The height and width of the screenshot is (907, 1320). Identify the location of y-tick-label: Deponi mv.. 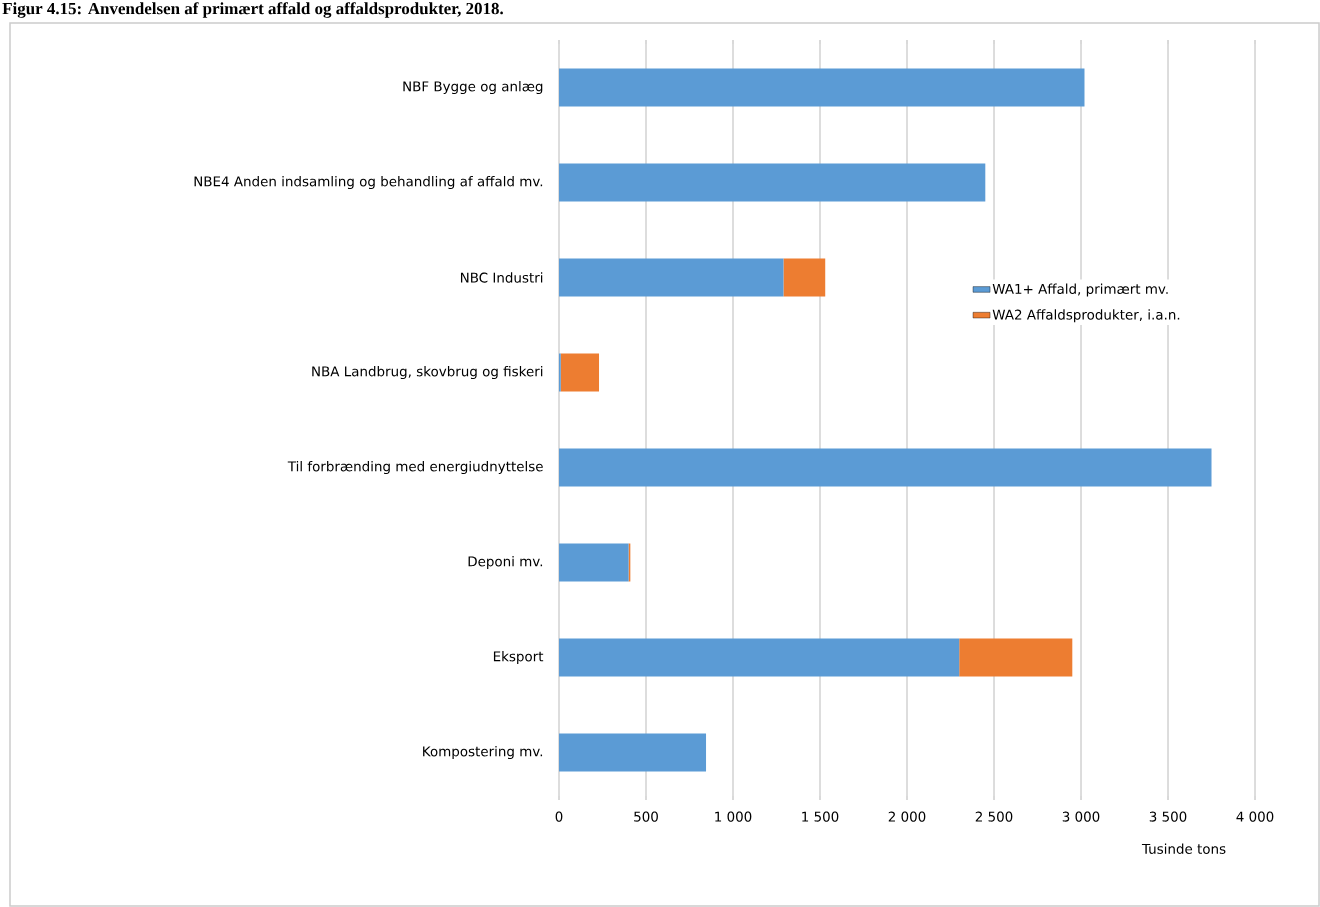
(505, 563).